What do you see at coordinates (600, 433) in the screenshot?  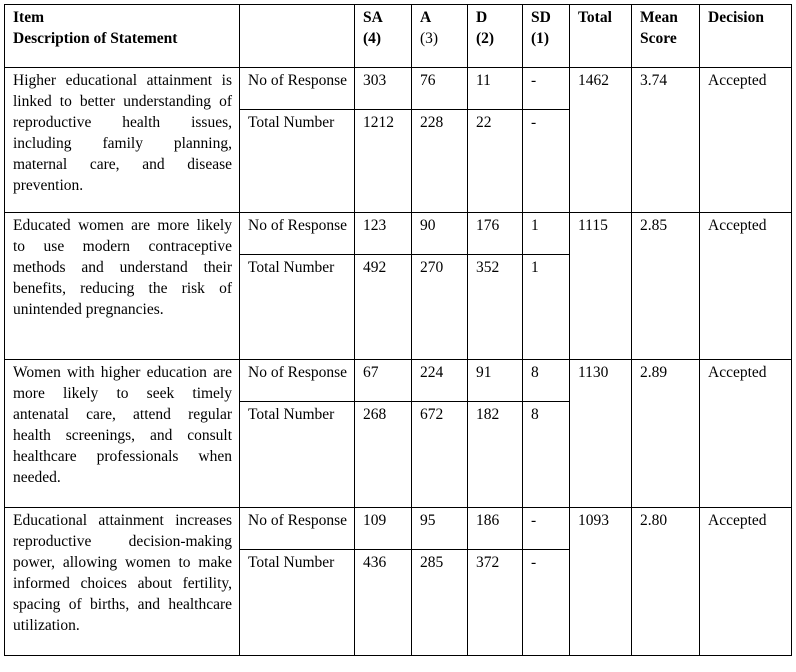 I see `total: 1130` at bounding box center [600, 433].